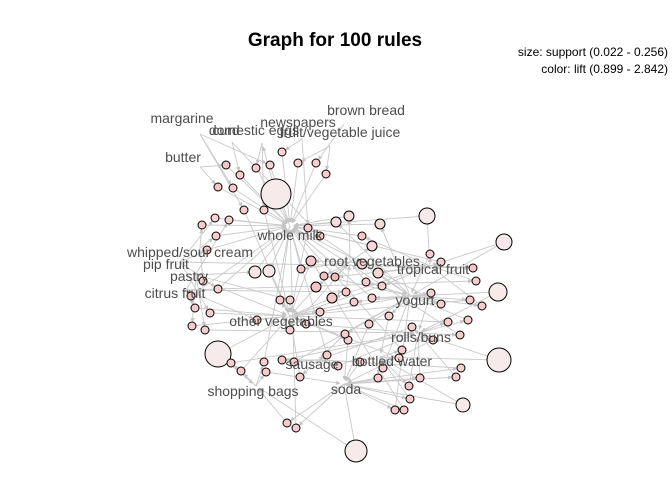  What do you see at coordinates (189, 252) in the screenshot?
I see `item-label-whipped-sour-cream: whipped/sour cream` at bounding box center [189, 252].